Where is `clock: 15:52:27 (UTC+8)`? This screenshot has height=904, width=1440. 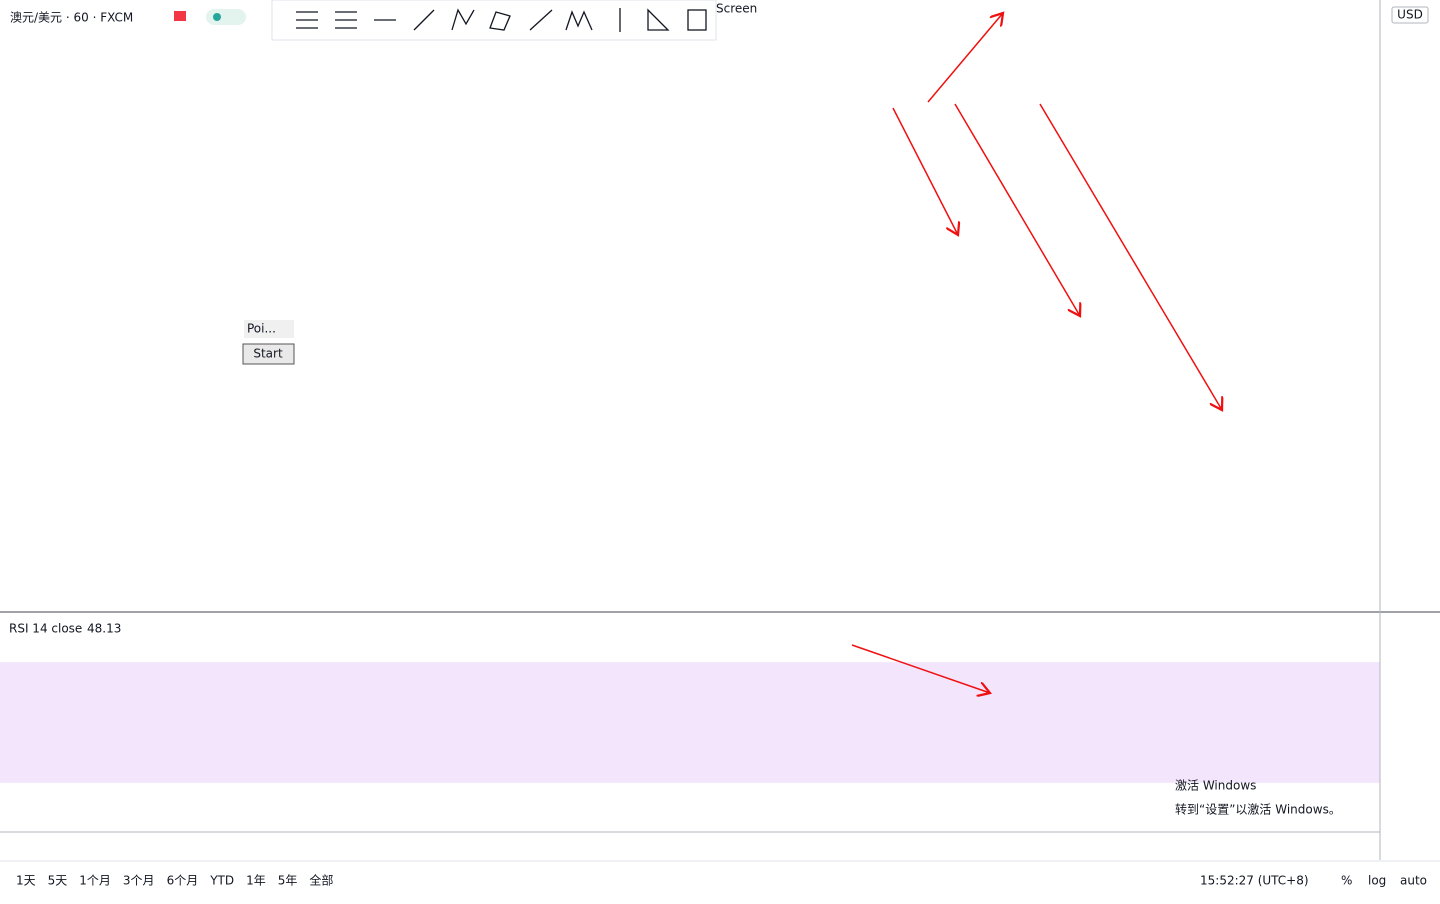
clock: 15:52:27 (UTC+8) is located at coordinates (1254, 881).